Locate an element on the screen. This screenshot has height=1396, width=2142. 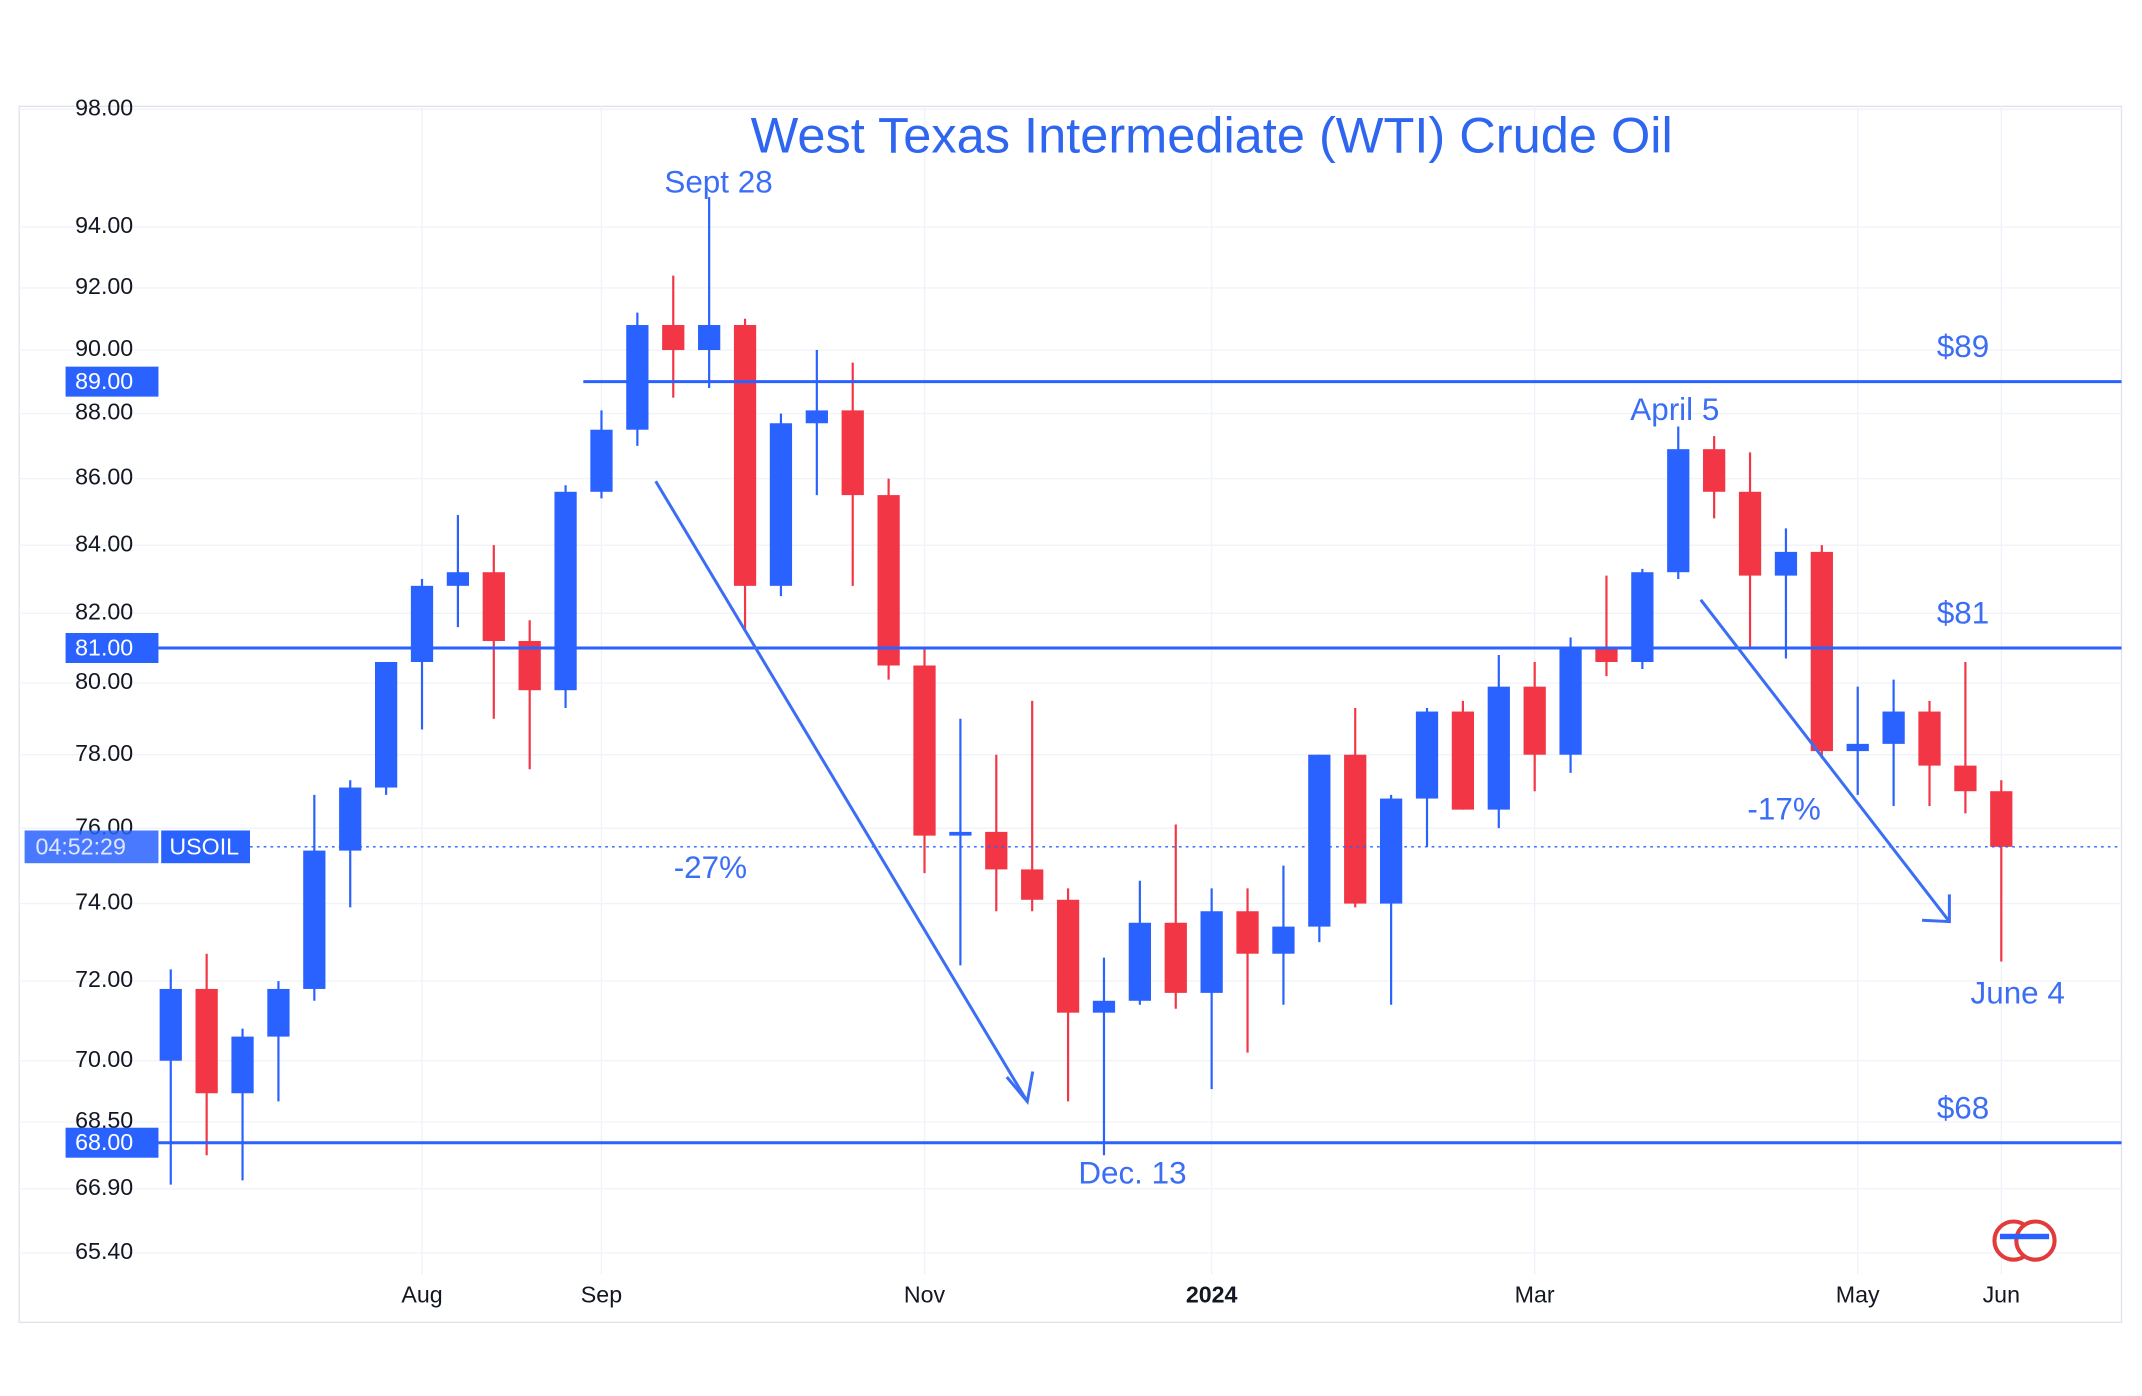
x-tick-label: Sep is located at coordinates (601, 1295).